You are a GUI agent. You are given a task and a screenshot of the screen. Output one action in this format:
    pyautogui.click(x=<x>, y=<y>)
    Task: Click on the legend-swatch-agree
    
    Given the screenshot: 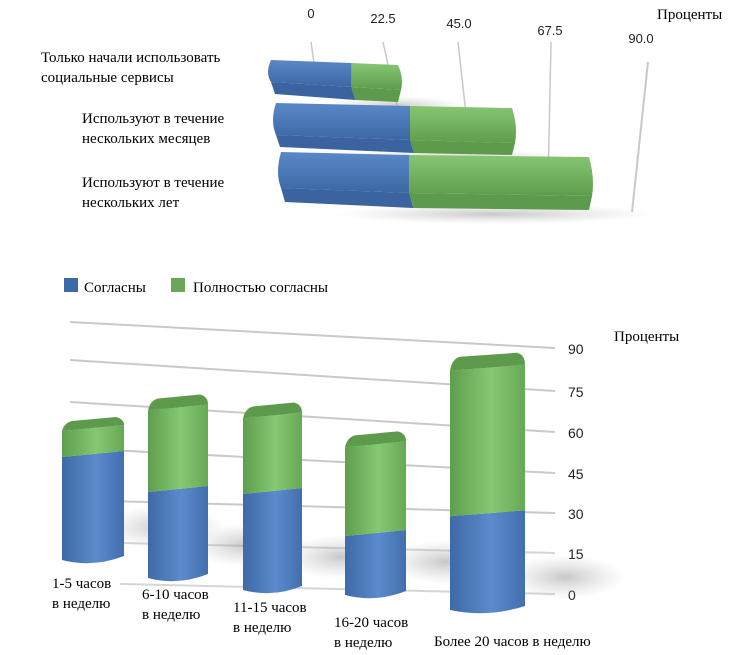 What is the action you would take?
    pyautogui.click(x=71, y=285)
    